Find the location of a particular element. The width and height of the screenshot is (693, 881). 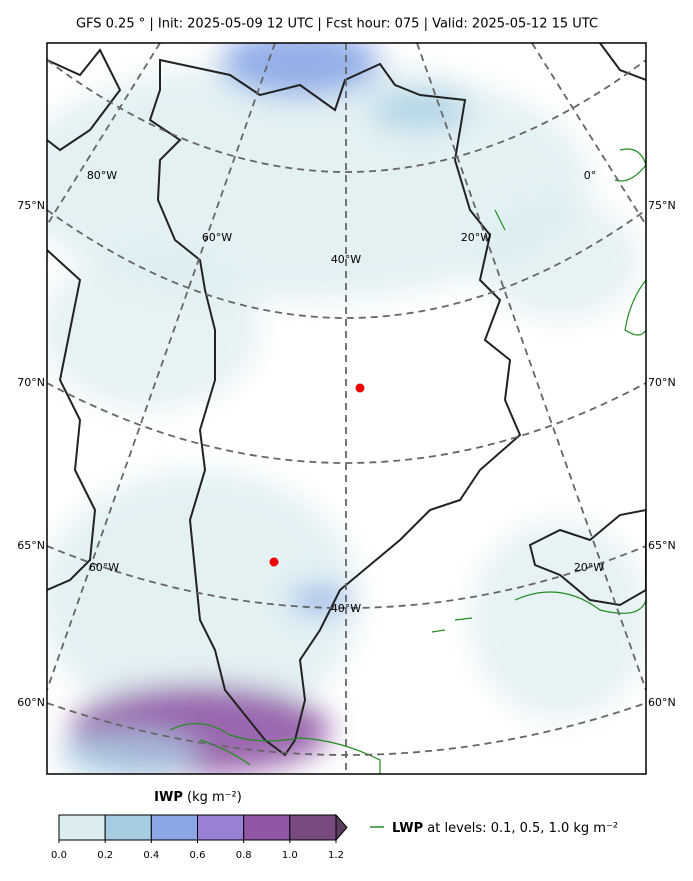

lon-label: 80°W is located at coordinates (102, 175).